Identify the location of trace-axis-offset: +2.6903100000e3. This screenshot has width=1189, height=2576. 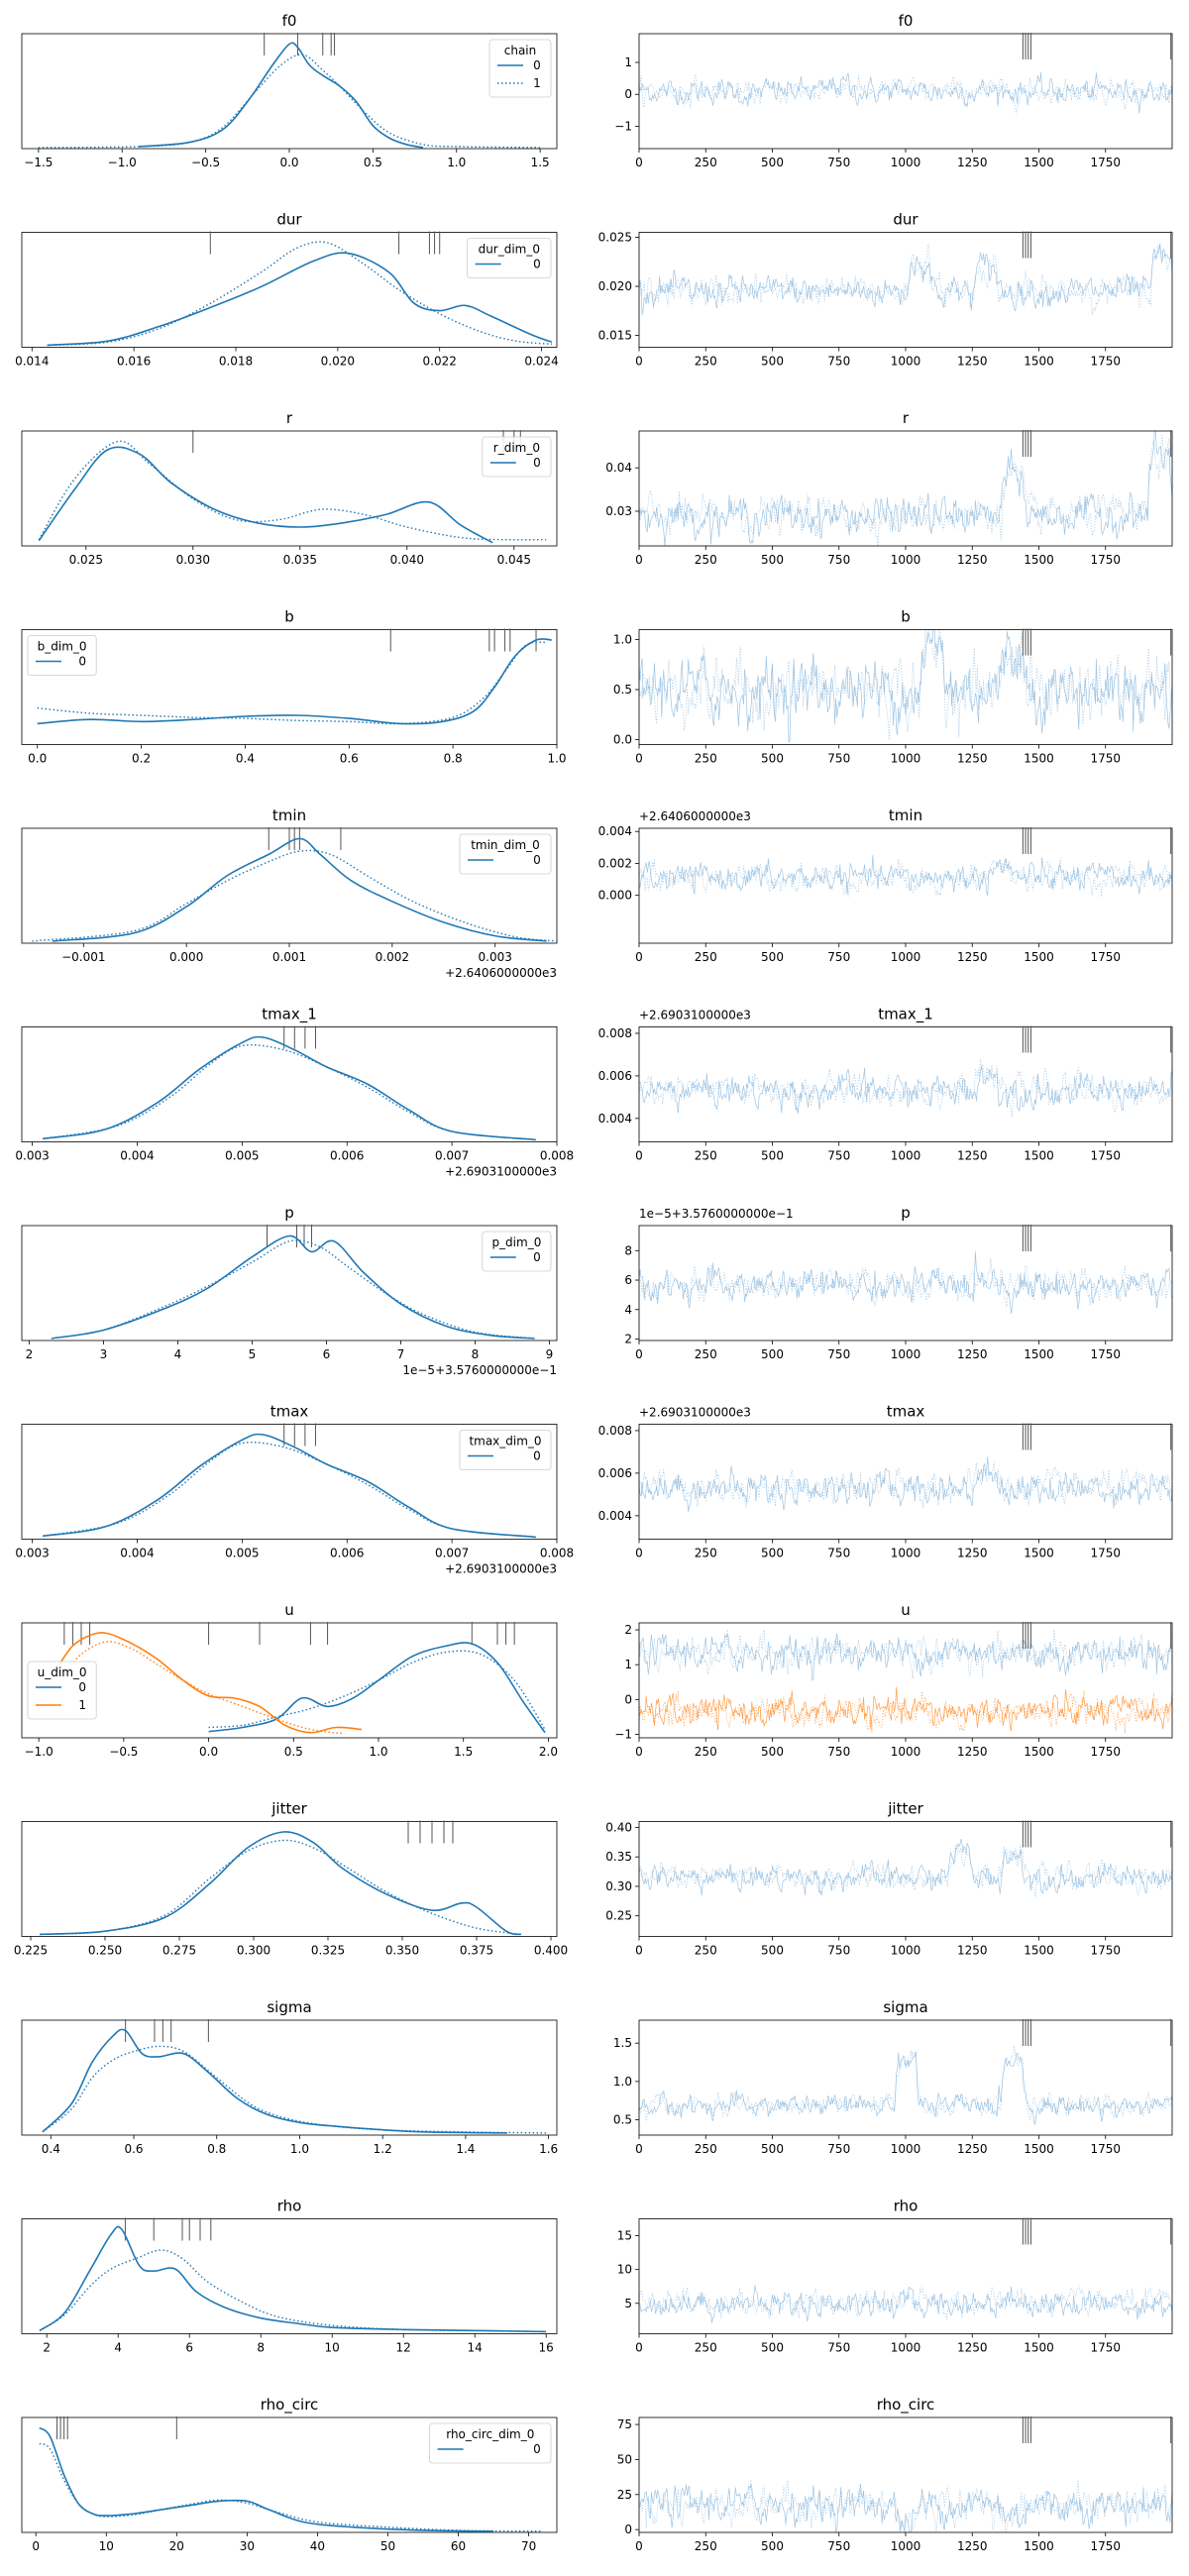
(695, 1015).